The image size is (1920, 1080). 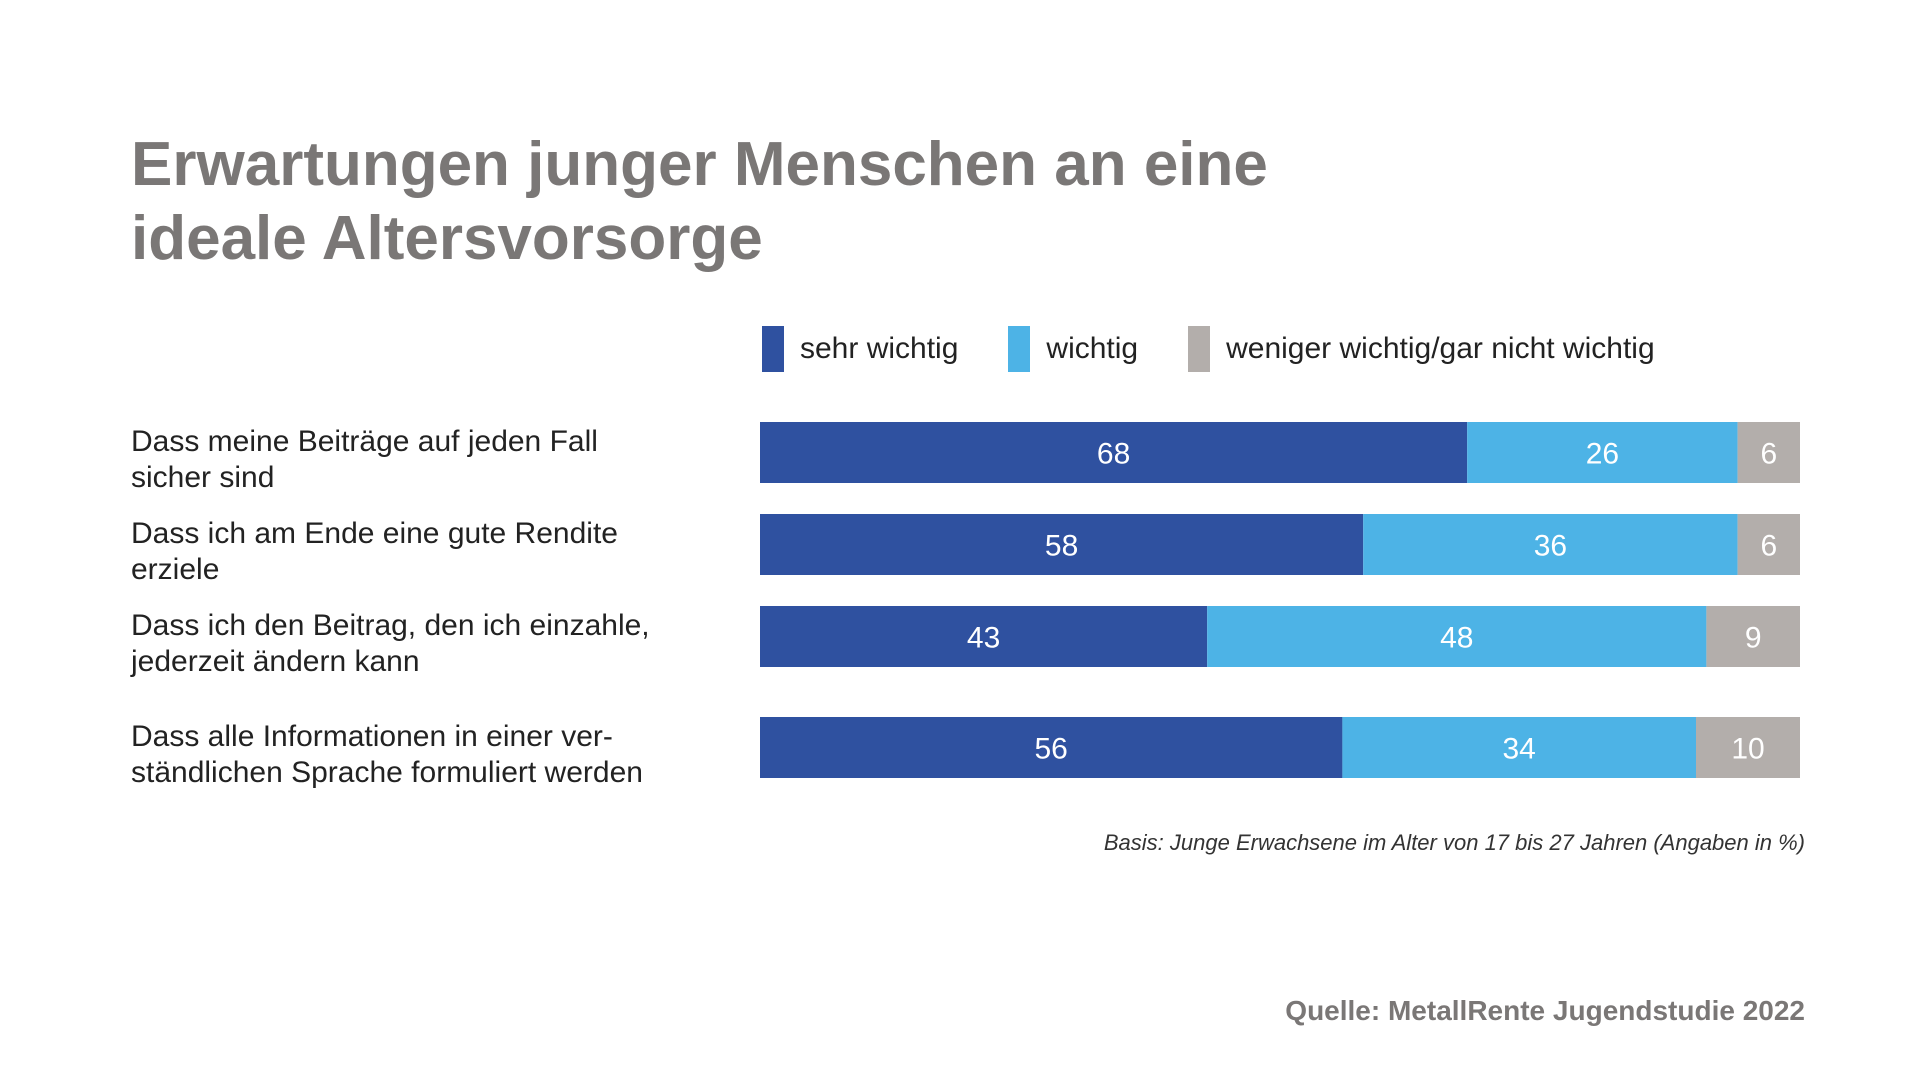 I want to click on source-note: Quelle: MetallRente Jugendstudie 2022, so click(x=1545, y=1010).